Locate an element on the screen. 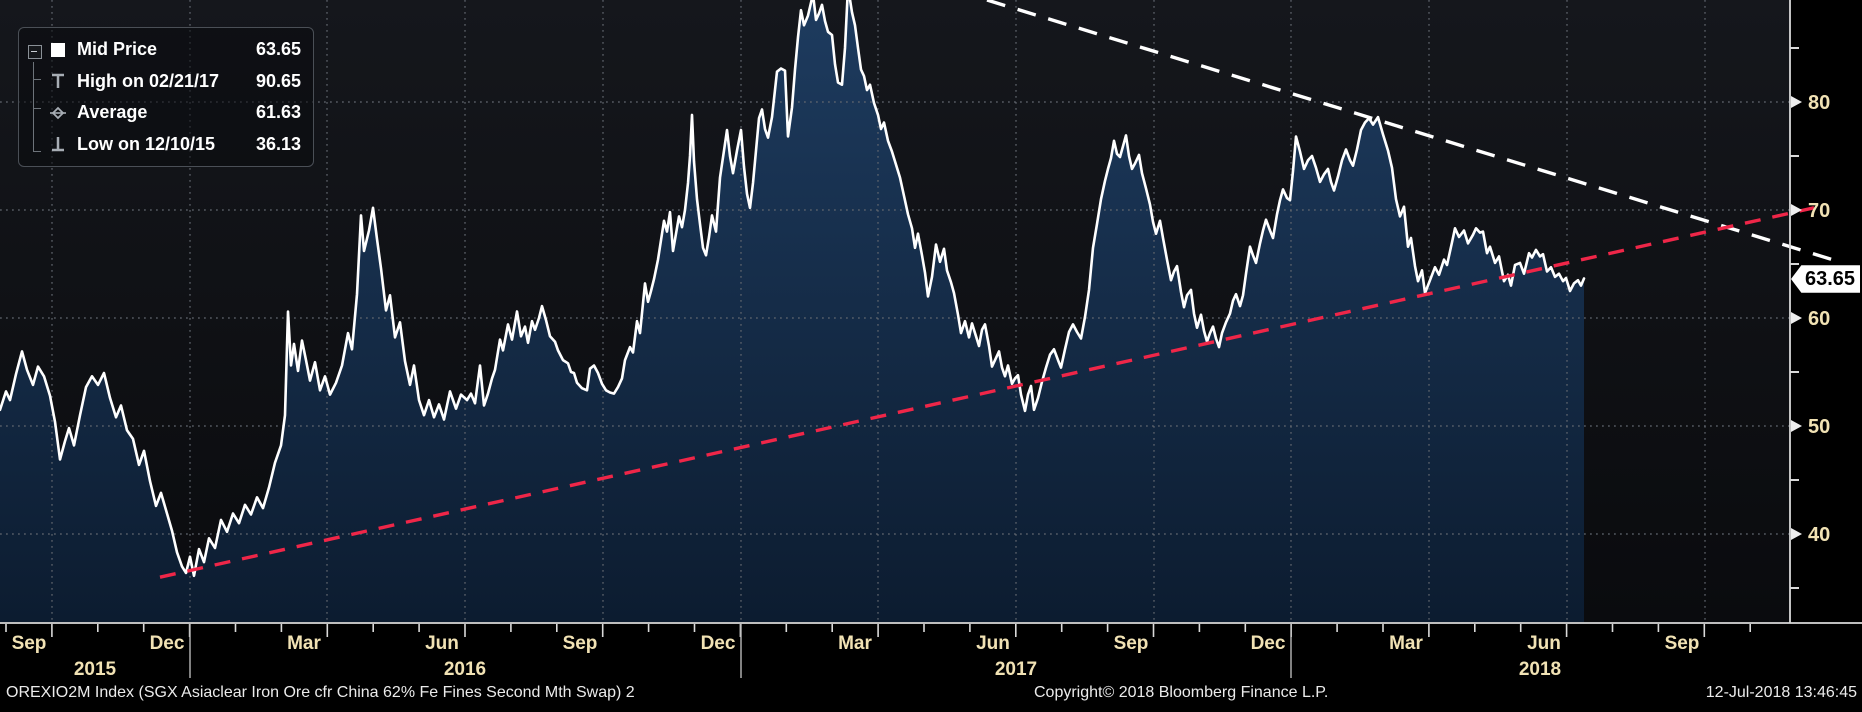  y-axis-label: 40 is located at coordinates (1819, 535).